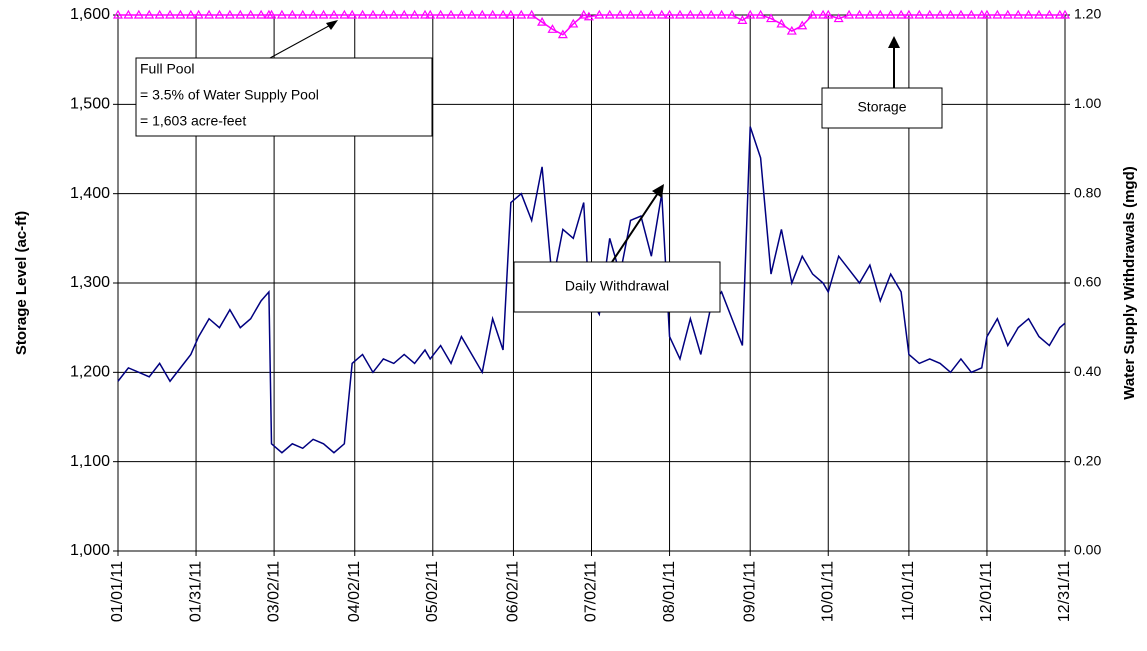  I want to click on x-tick-label: 01/31/11, so click(195, 591).